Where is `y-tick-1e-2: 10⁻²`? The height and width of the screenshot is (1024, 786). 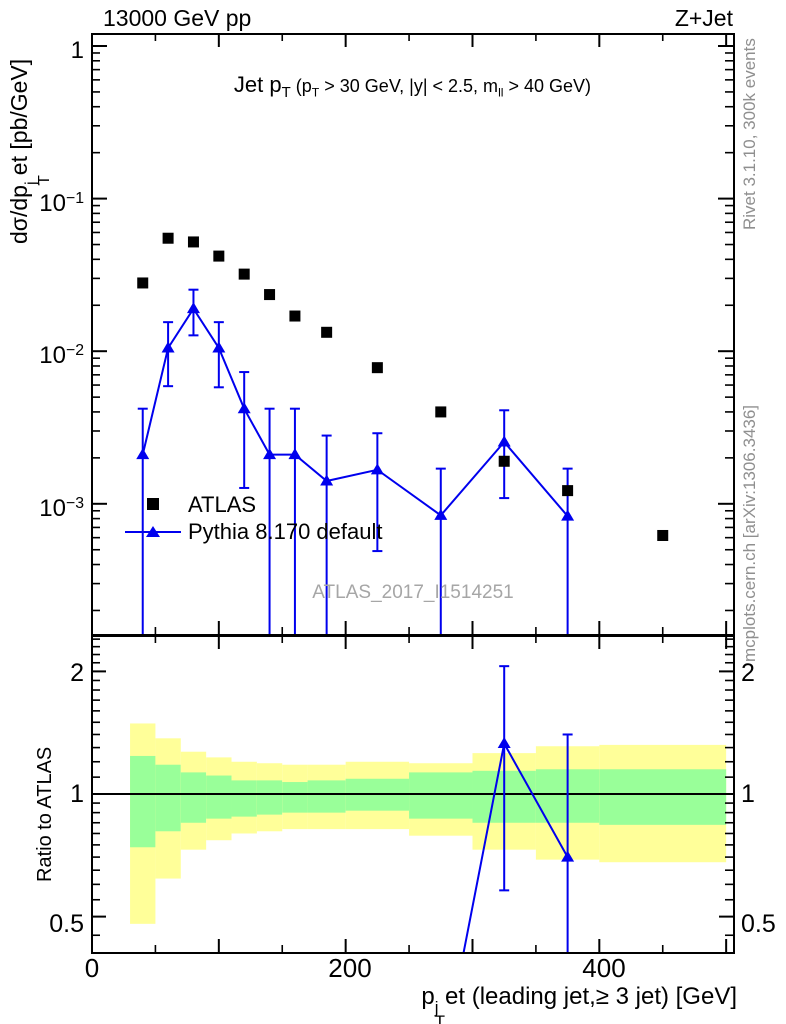 y-tick-1e-2: 10⁻² is located at coordinates (61, 355).